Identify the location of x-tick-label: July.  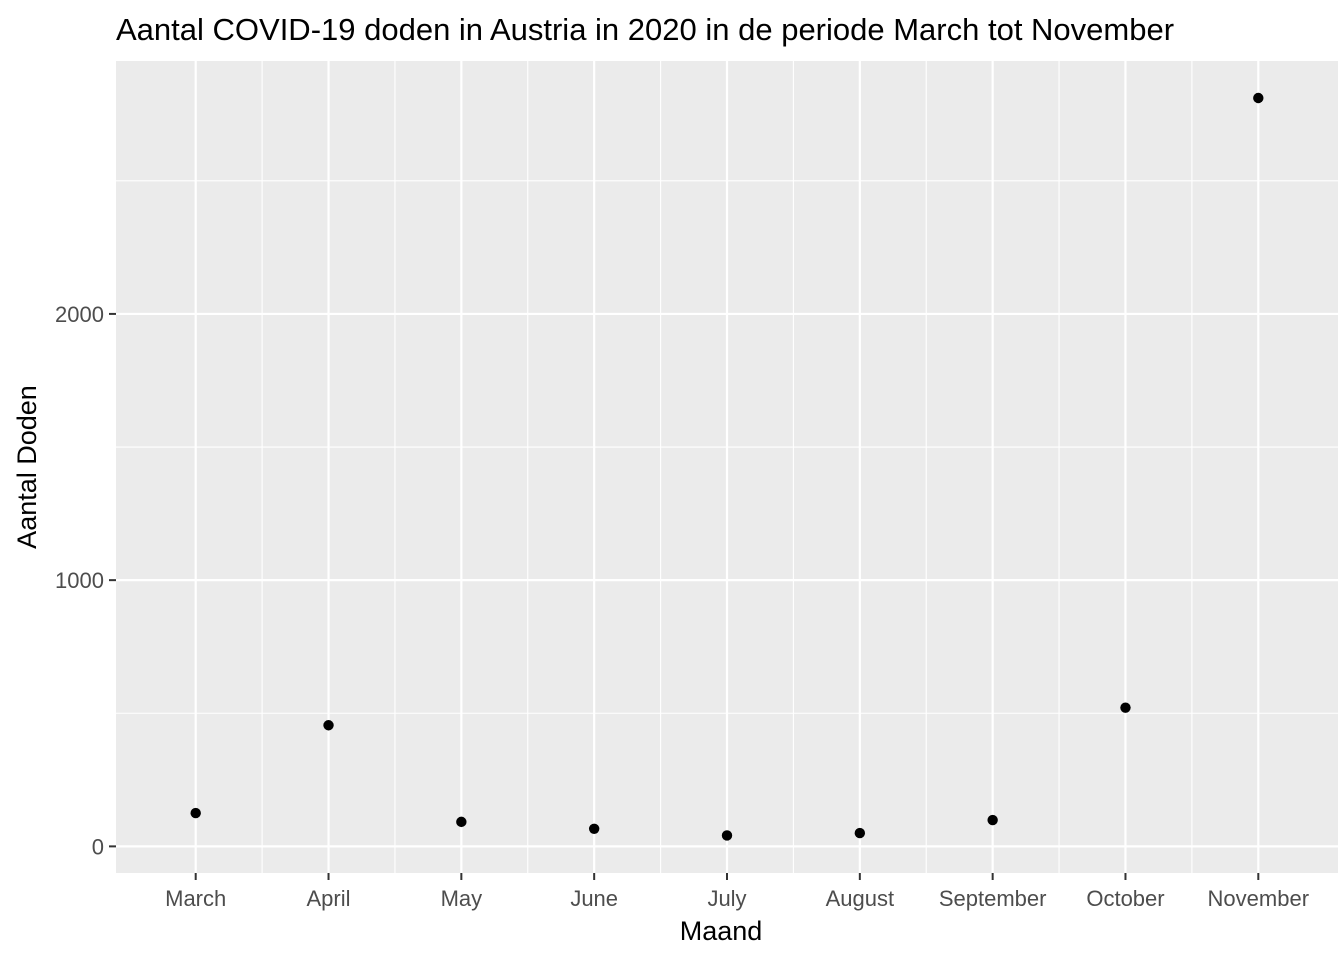
(726, 898).